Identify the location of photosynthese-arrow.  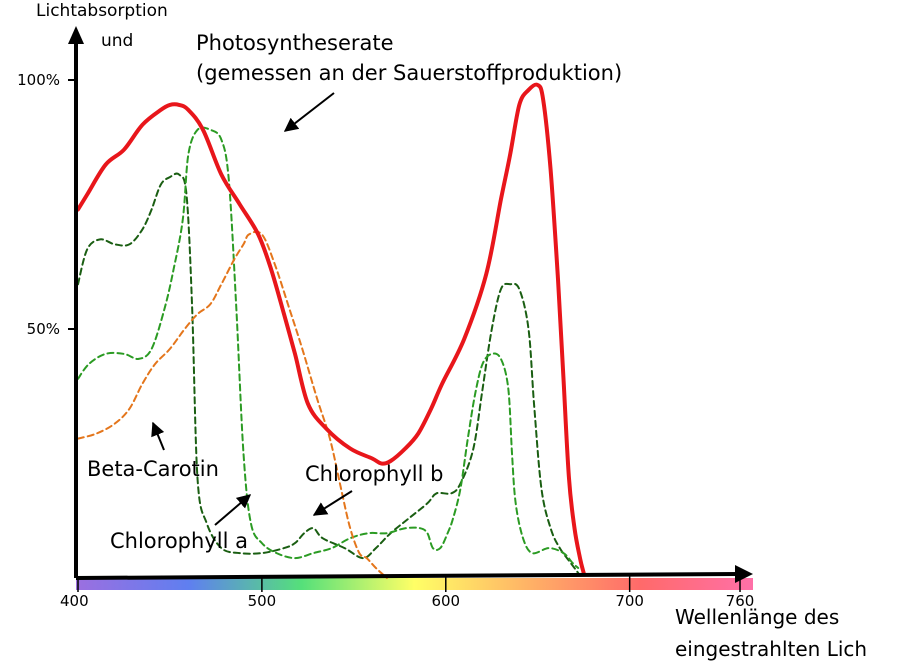
(309, 112).